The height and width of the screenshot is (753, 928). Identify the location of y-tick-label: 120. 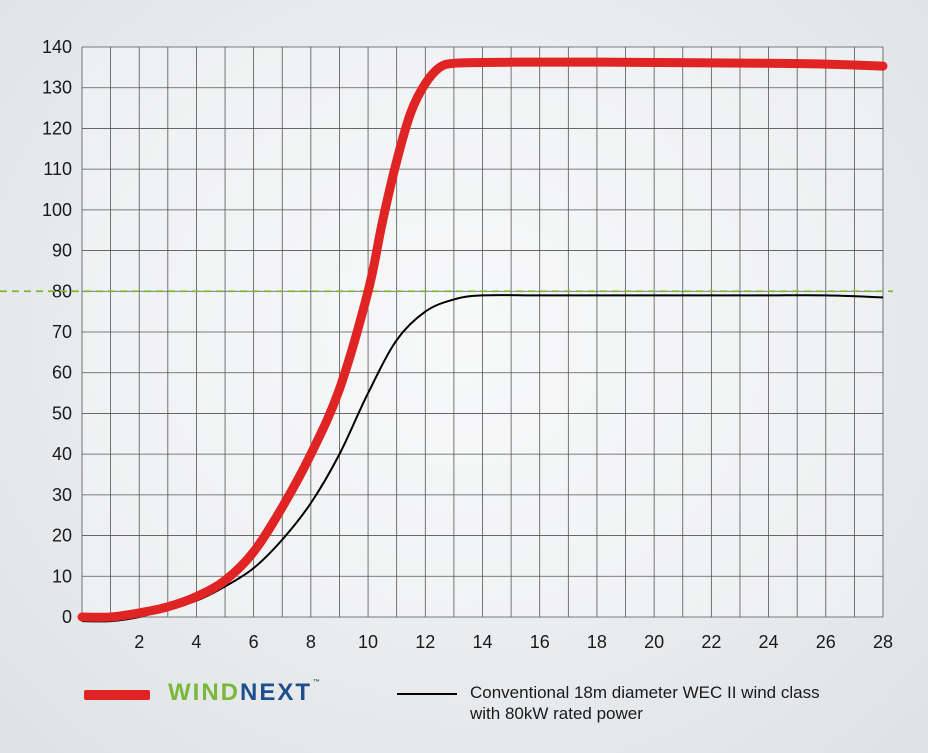
(57, 128).